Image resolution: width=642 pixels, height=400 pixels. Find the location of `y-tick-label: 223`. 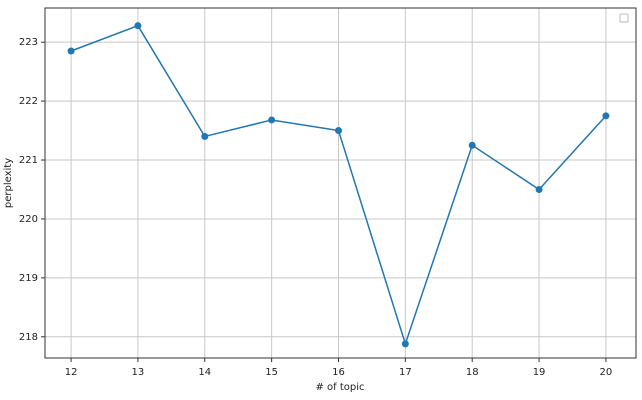

y-tick-label: 223 is located at coordinates (28, 42).